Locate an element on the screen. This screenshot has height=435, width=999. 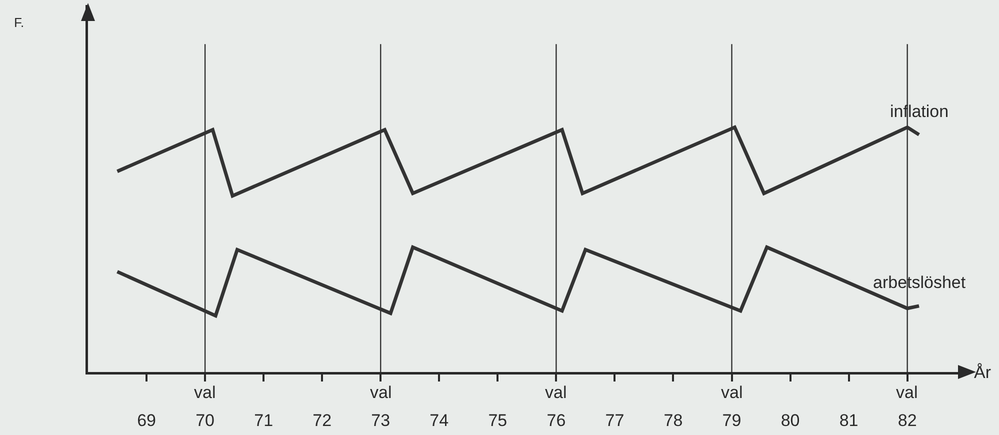
x-tick-label: 71 is located at coordinates (264, 420).